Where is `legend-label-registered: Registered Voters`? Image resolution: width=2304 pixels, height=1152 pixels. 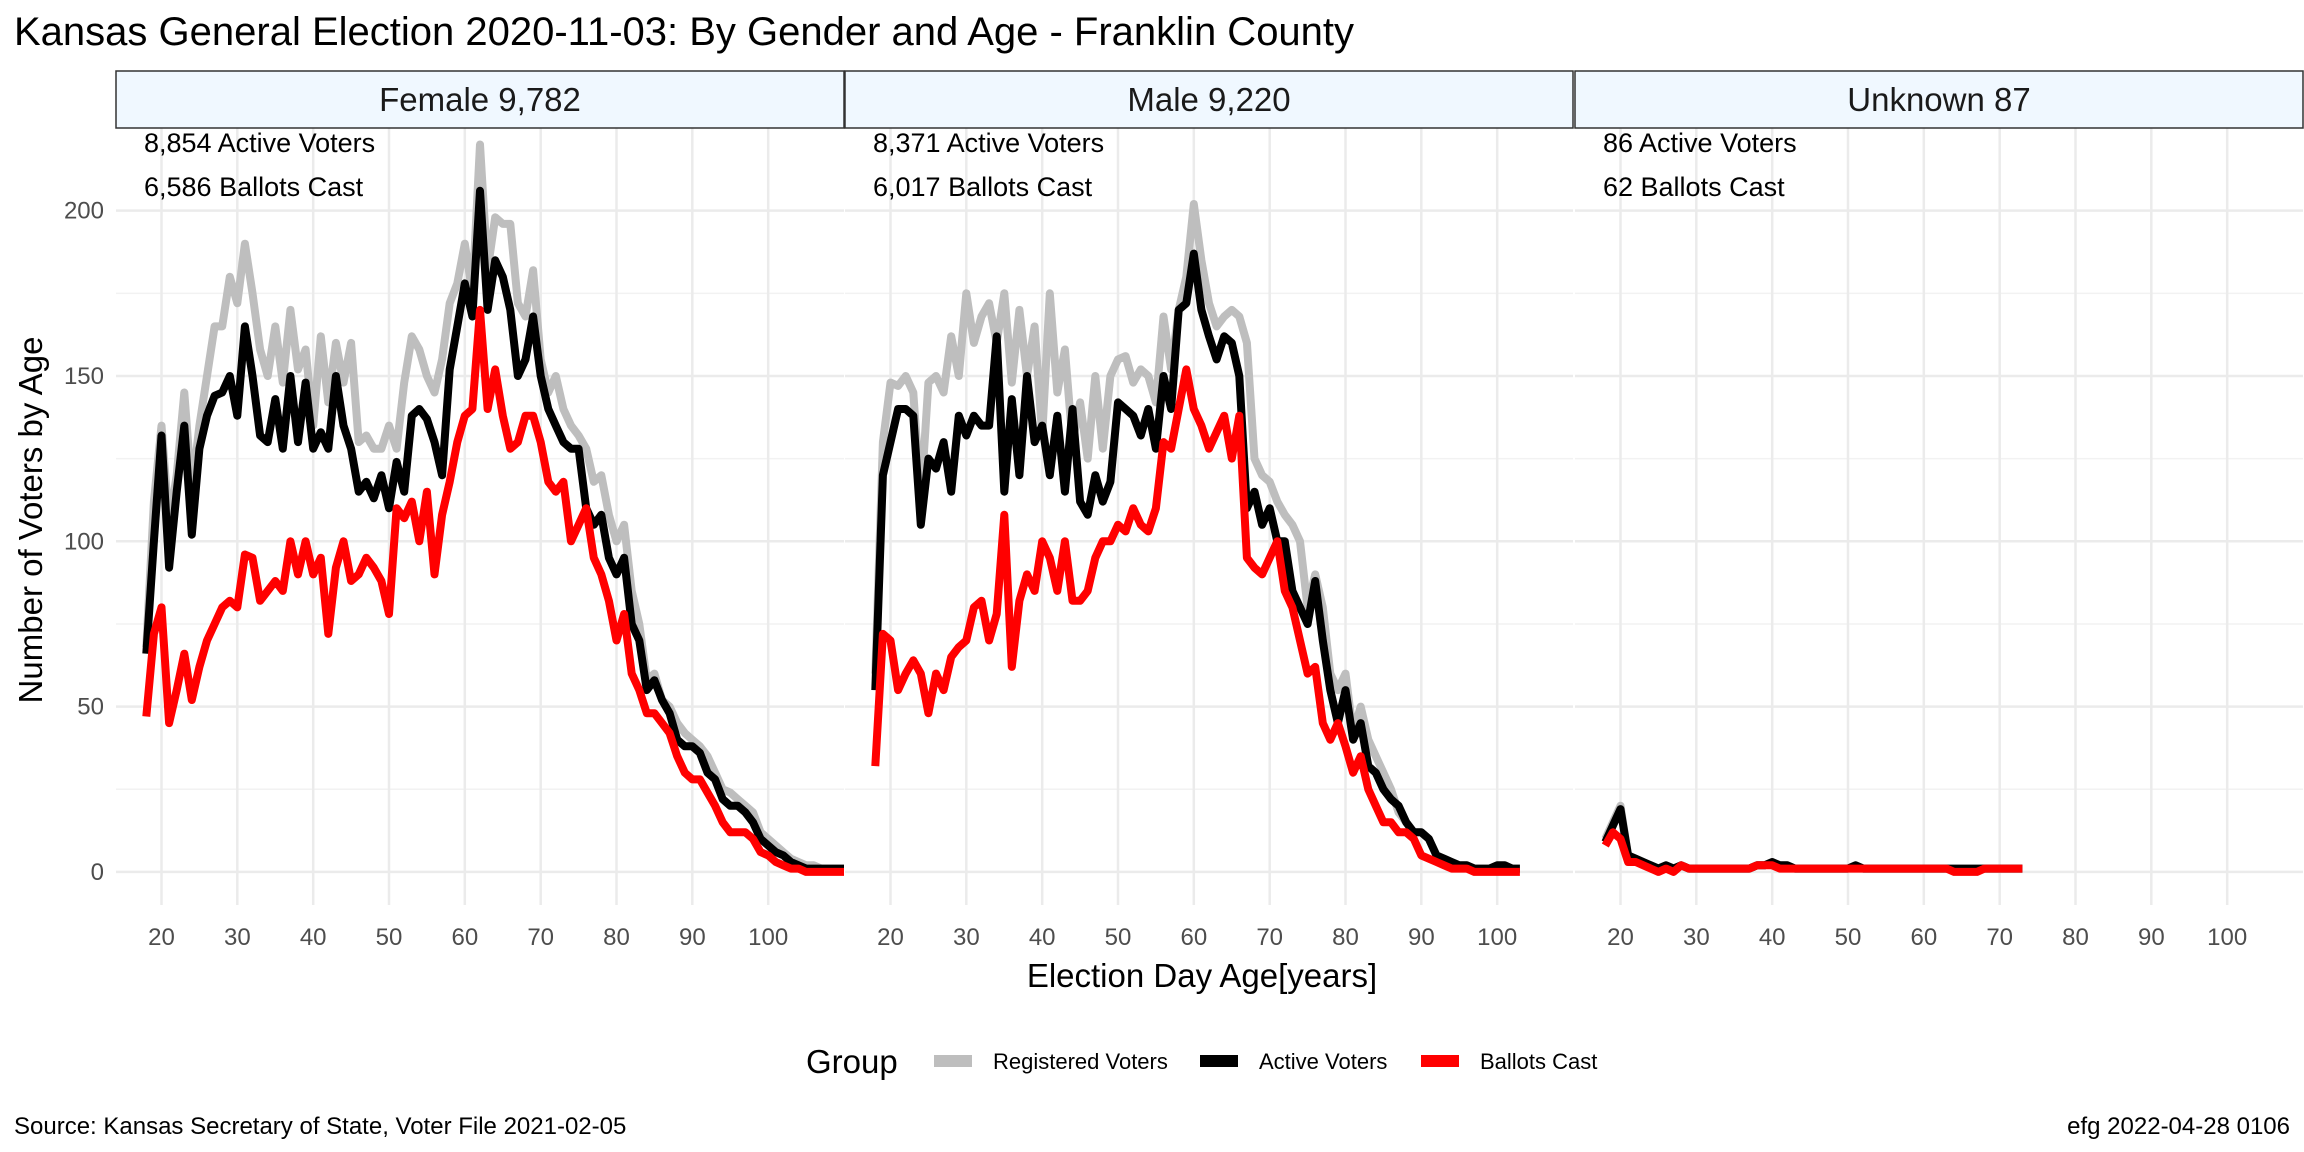 legend-label-registered: Registered Voters is located at coordinates (1080, 1061).